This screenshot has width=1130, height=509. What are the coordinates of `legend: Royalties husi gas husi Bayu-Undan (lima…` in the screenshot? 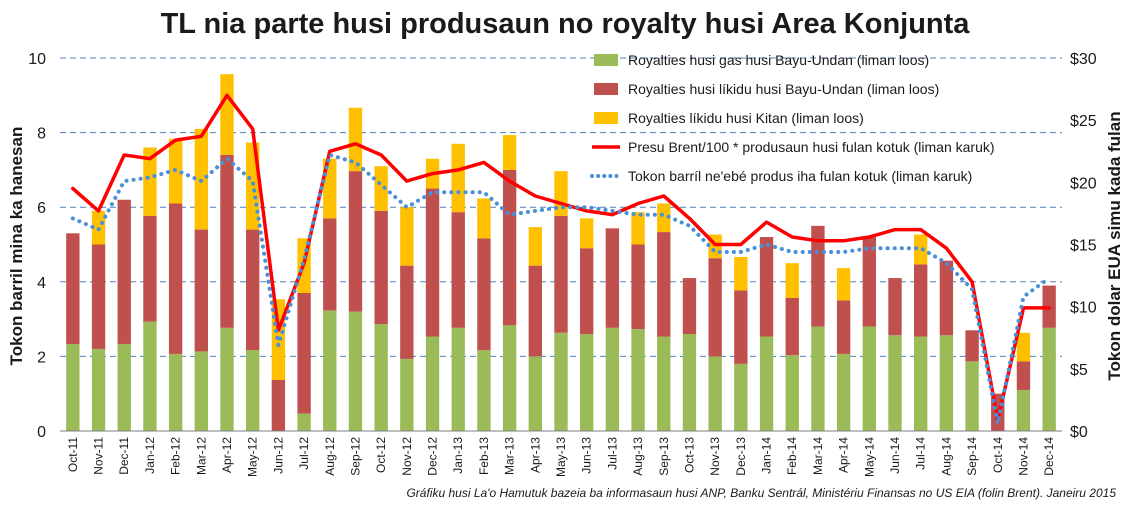 It's located at (792, 118).